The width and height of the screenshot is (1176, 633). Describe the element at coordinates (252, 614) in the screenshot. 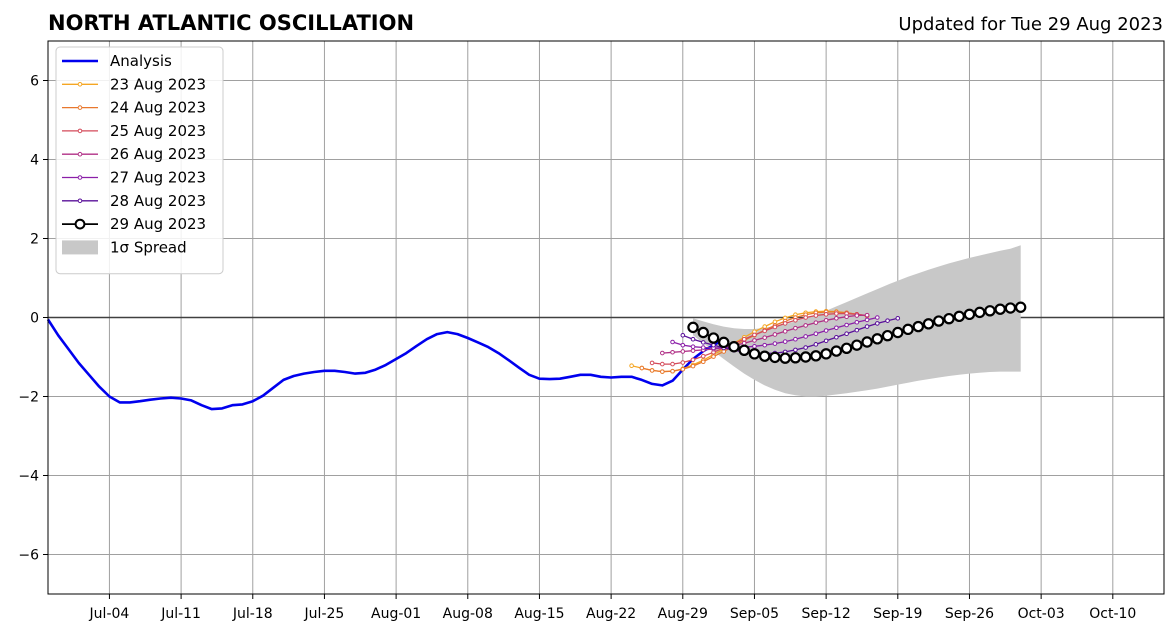

I see `x-tick-label: Jul-18` at that location.